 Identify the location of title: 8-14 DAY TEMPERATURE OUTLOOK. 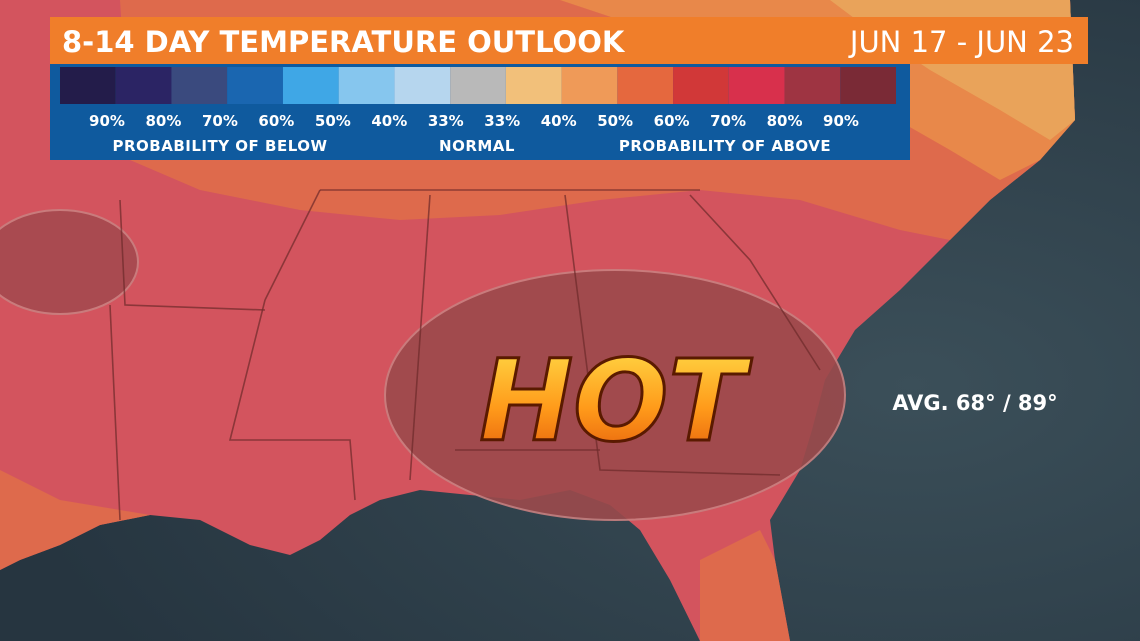
(344, 42).